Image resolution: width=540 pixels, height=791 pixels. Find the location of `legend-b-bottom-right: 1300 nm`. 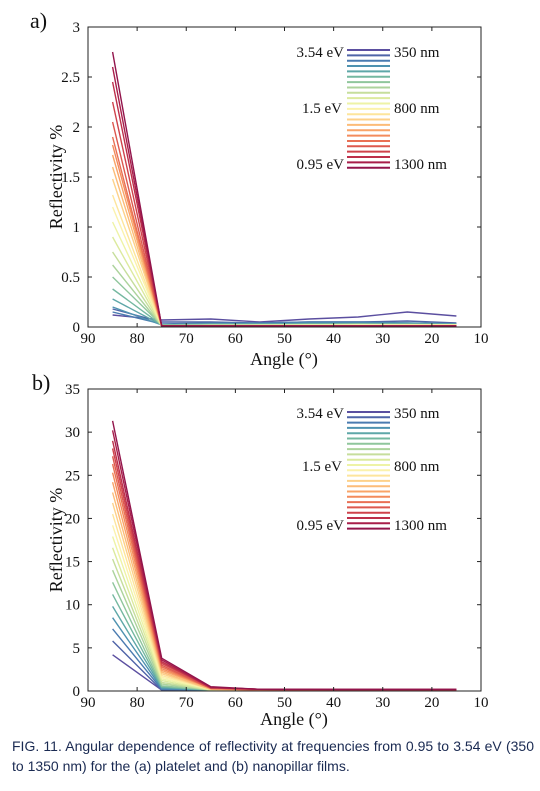

legend-b-bottom-right: 1300 nm is located at coordinates (420, 526).